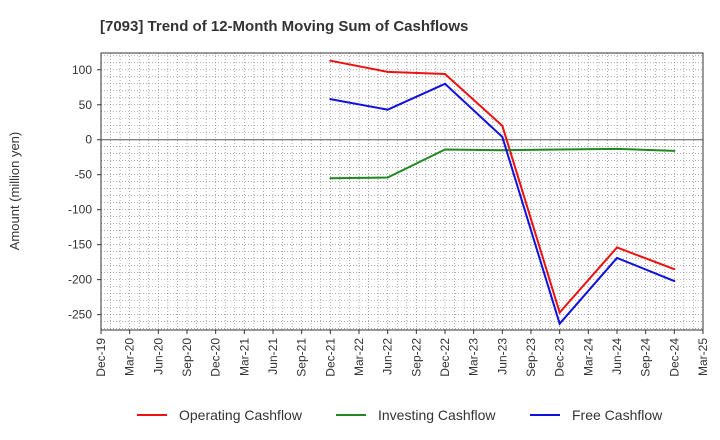 Image resolution: width=720 pixels, height=440 pixels. Describe the element at coordinates (474, 357) in the screenshot. I see `x-tick-label: Mar-23` at that location.